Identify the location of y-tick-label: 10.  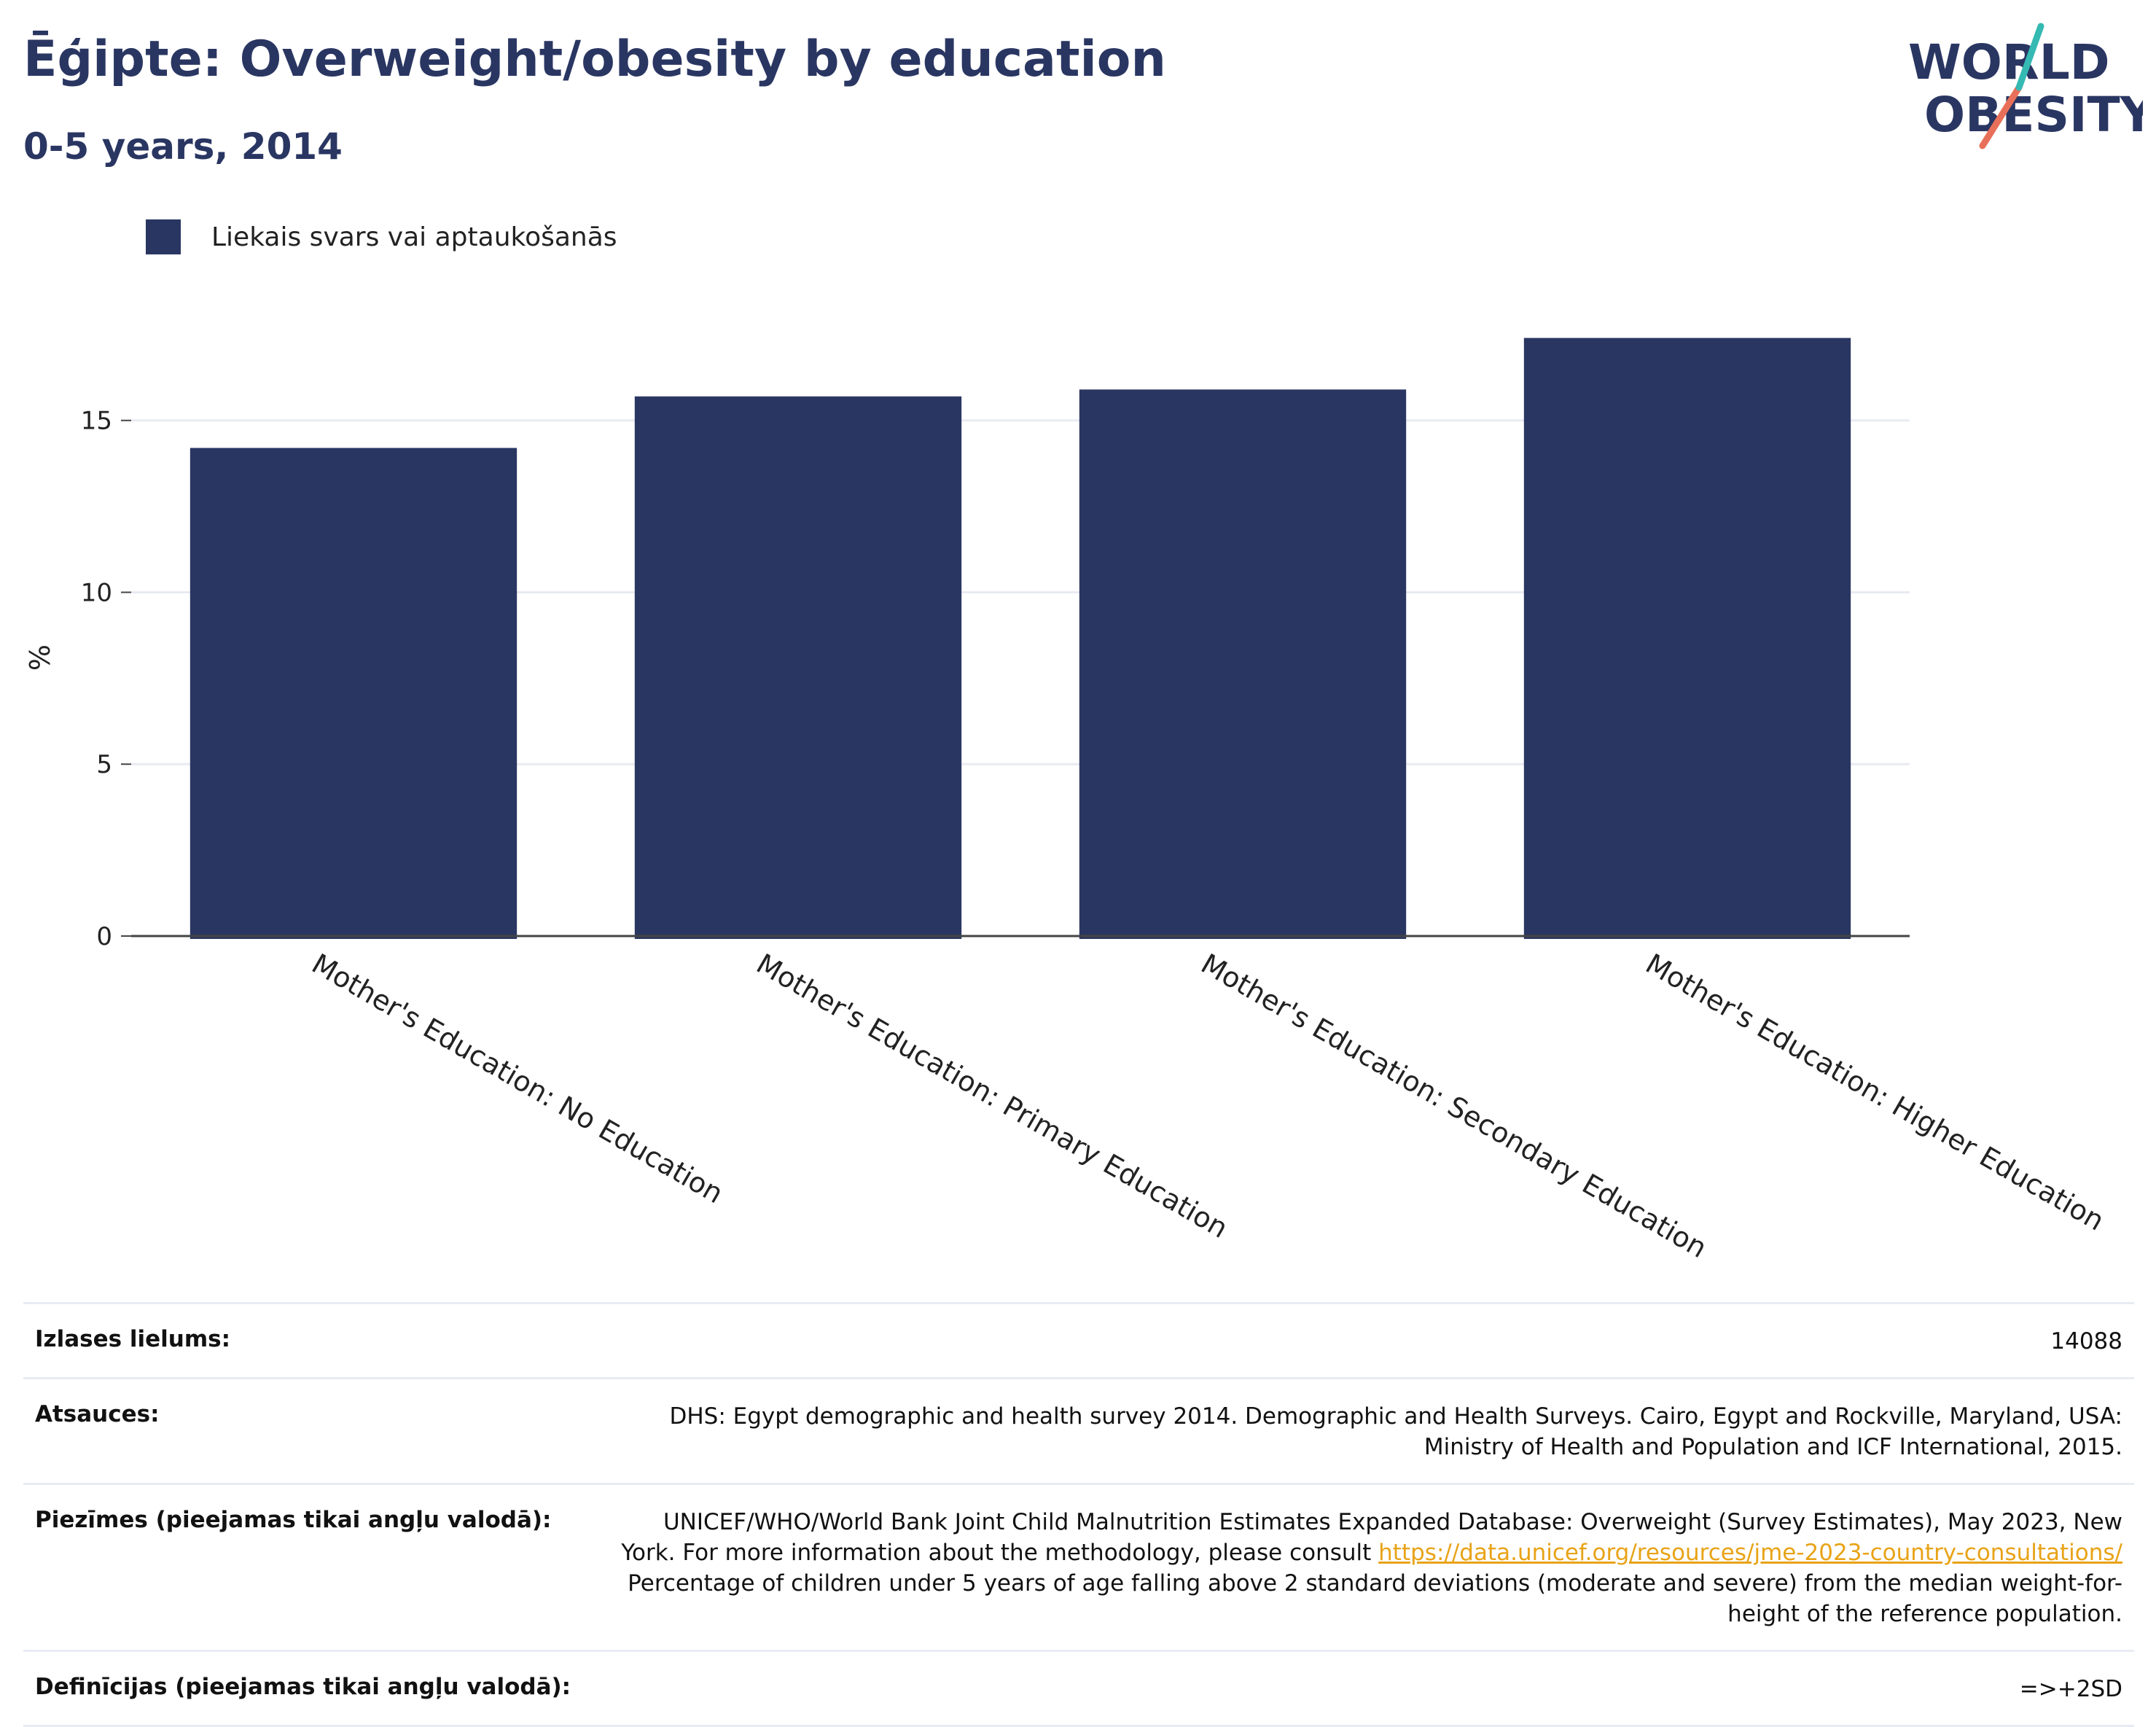
(97, 593).